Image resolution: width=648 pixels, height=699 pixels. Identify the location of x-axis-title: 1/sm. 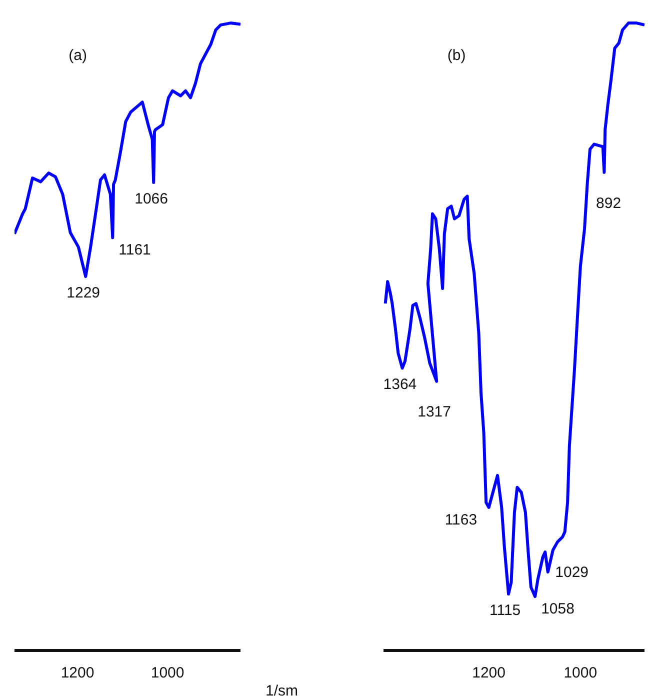
(282, 690).